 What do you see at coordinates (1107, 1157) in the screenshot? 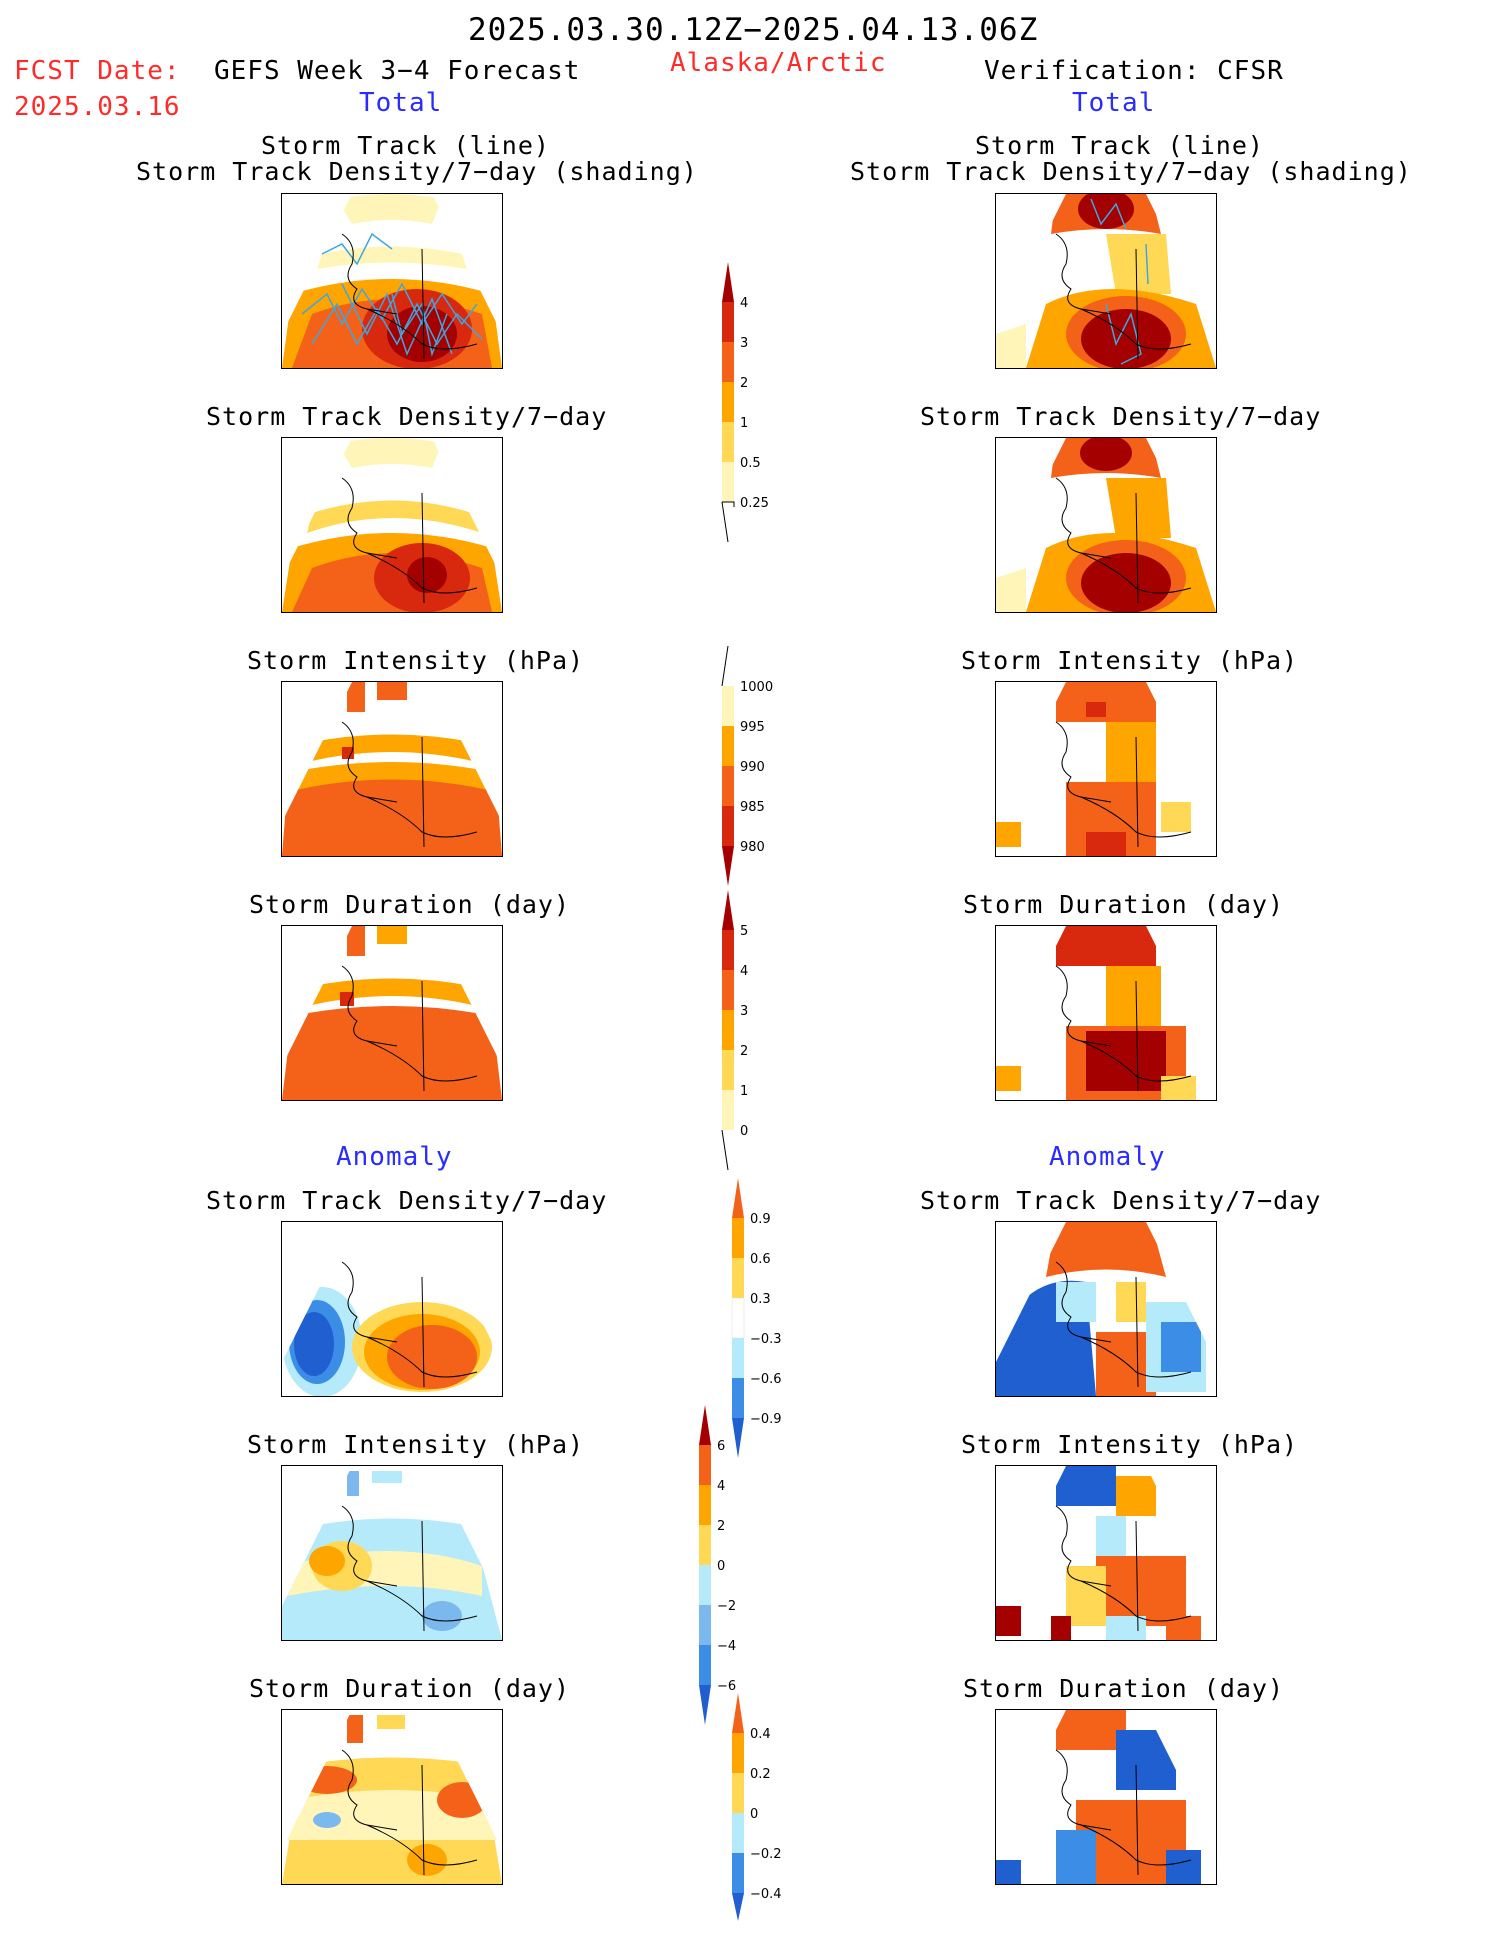
I see `right-anomaly-label: Anomaly` at bounding box center [1107, 1157].